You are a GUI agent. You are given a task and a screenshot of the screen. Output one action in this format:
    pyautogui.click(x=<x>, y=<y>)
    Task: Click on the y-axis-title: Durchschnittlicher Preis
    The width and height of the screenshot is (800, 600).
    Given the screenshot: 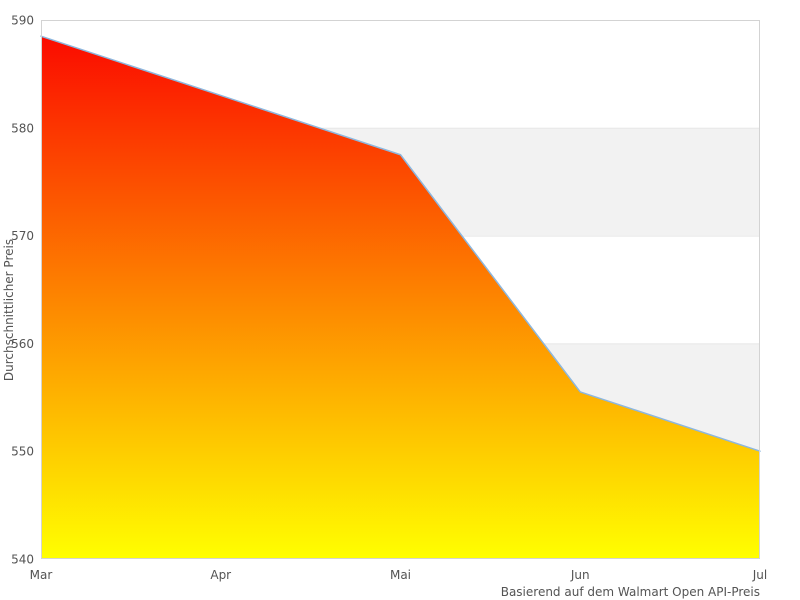 What is the action you would take?
    pyautogui.click(x=9, y=310)
    